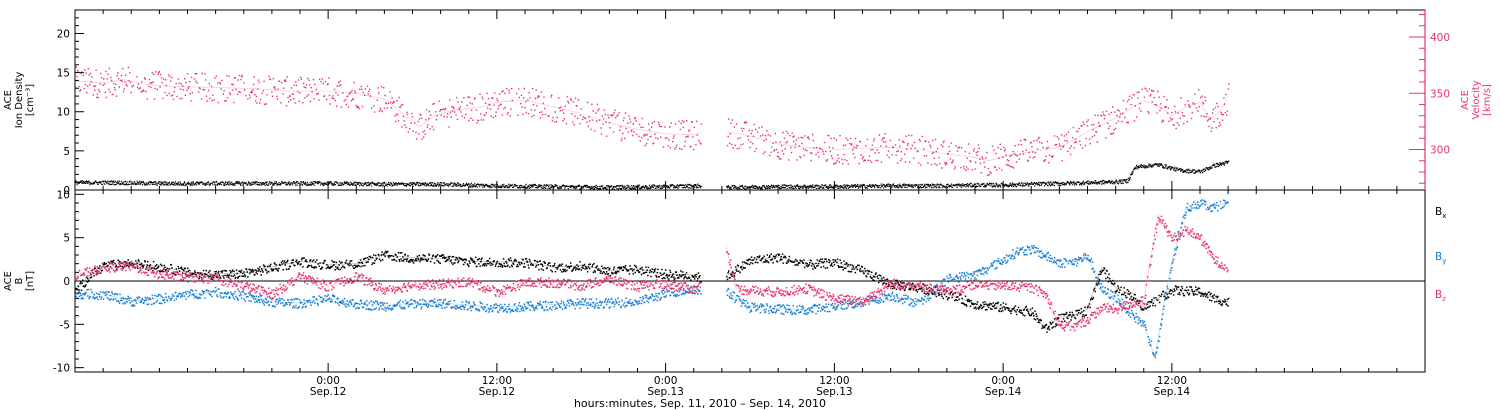 The image size is (1500, 410). Describe the element at coordinates (1440, 296) in the screenshot. I see `legend-bz: Bz` at that location.